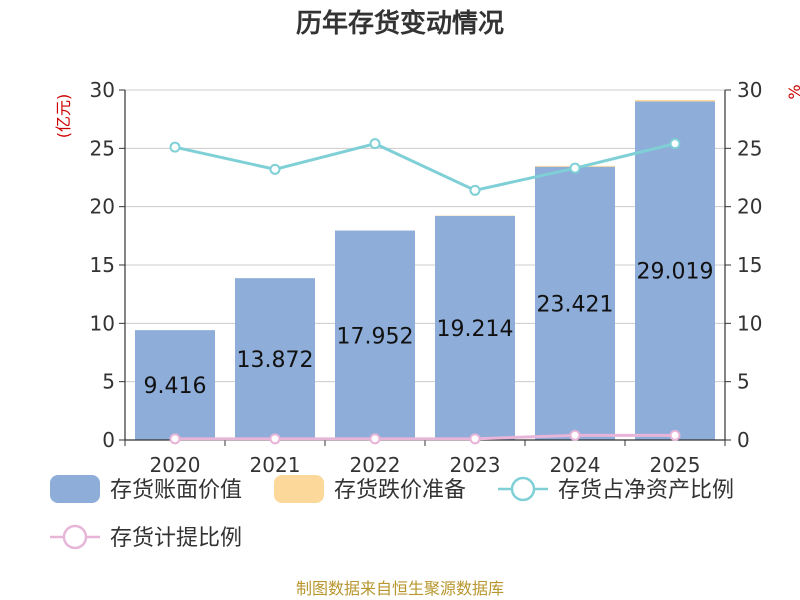 The width and height of the screenshot is (800, 600). I want to click on bar-value-label: 19.214, so click(475, 329).